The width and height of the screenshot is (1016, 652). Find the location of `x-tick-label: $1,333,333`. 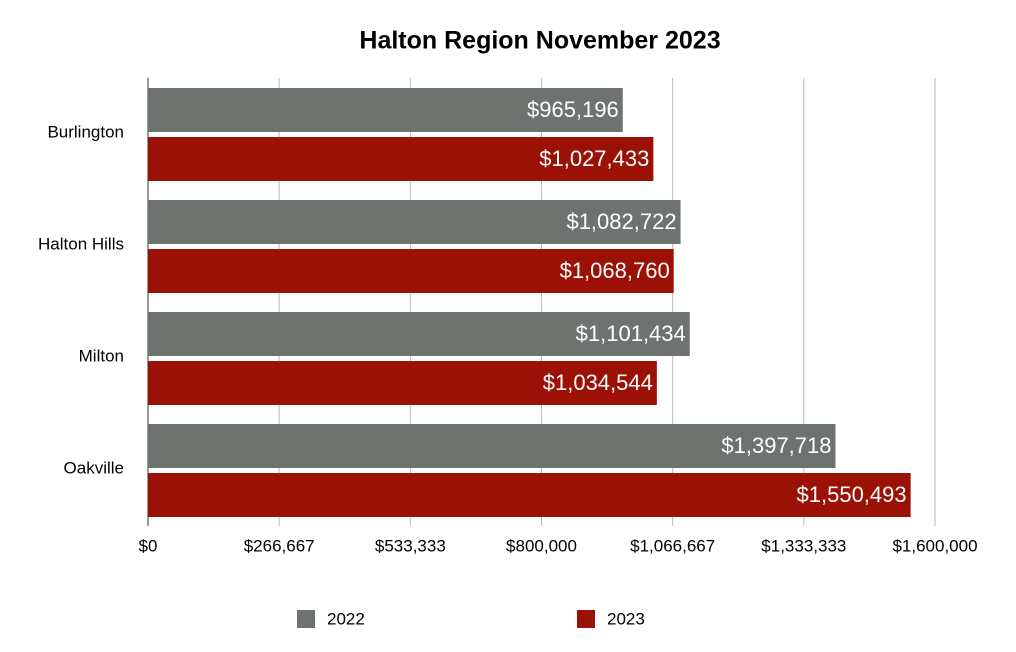

x-tick-label: $1,333,333 is located at coordinates (803, 545).